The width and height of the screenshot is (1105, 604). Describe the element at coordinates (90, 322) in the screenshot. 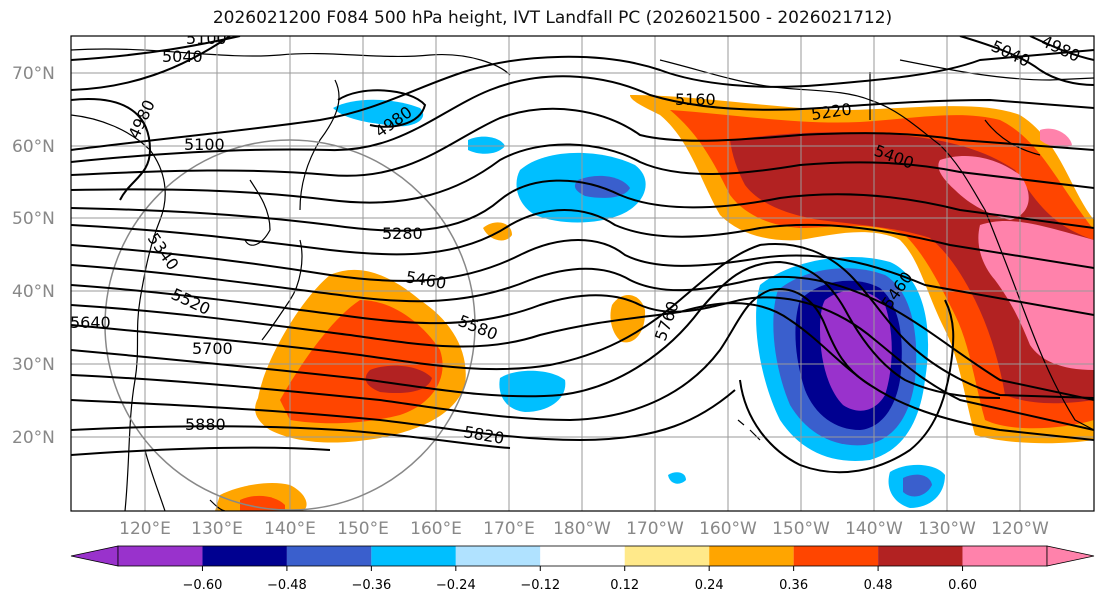

I see `contour-label-5640: 5640` at that location.